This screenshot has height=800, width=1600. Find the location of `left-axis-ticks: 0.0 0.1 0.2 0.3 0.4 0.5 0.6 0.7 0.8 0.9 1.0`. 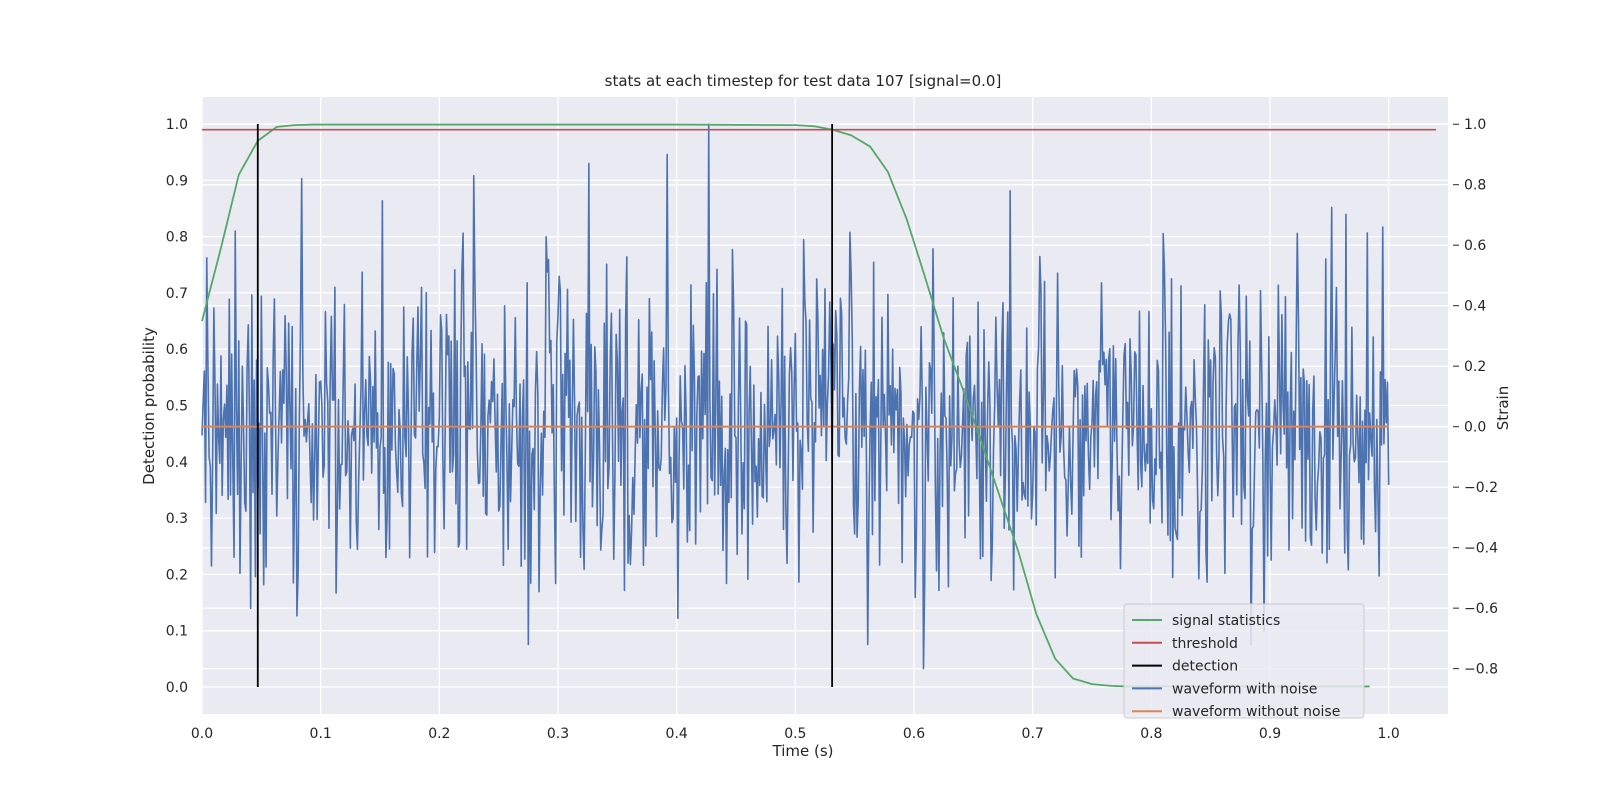

left-axis-ticks: 0.0 0.1 0.2 0.3 0.4 0.5 0.6 0.7 0.8 0.9 1.0 is located at coordinates (177, 406).